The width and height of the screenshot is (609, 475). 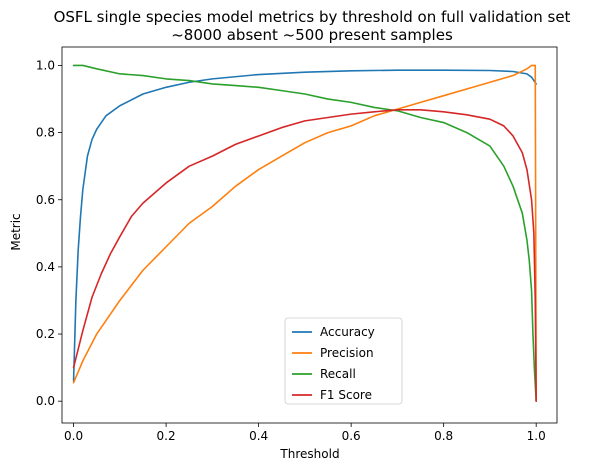 I want to click on legend-label-precision: Precision, so click(x=347, y=353).